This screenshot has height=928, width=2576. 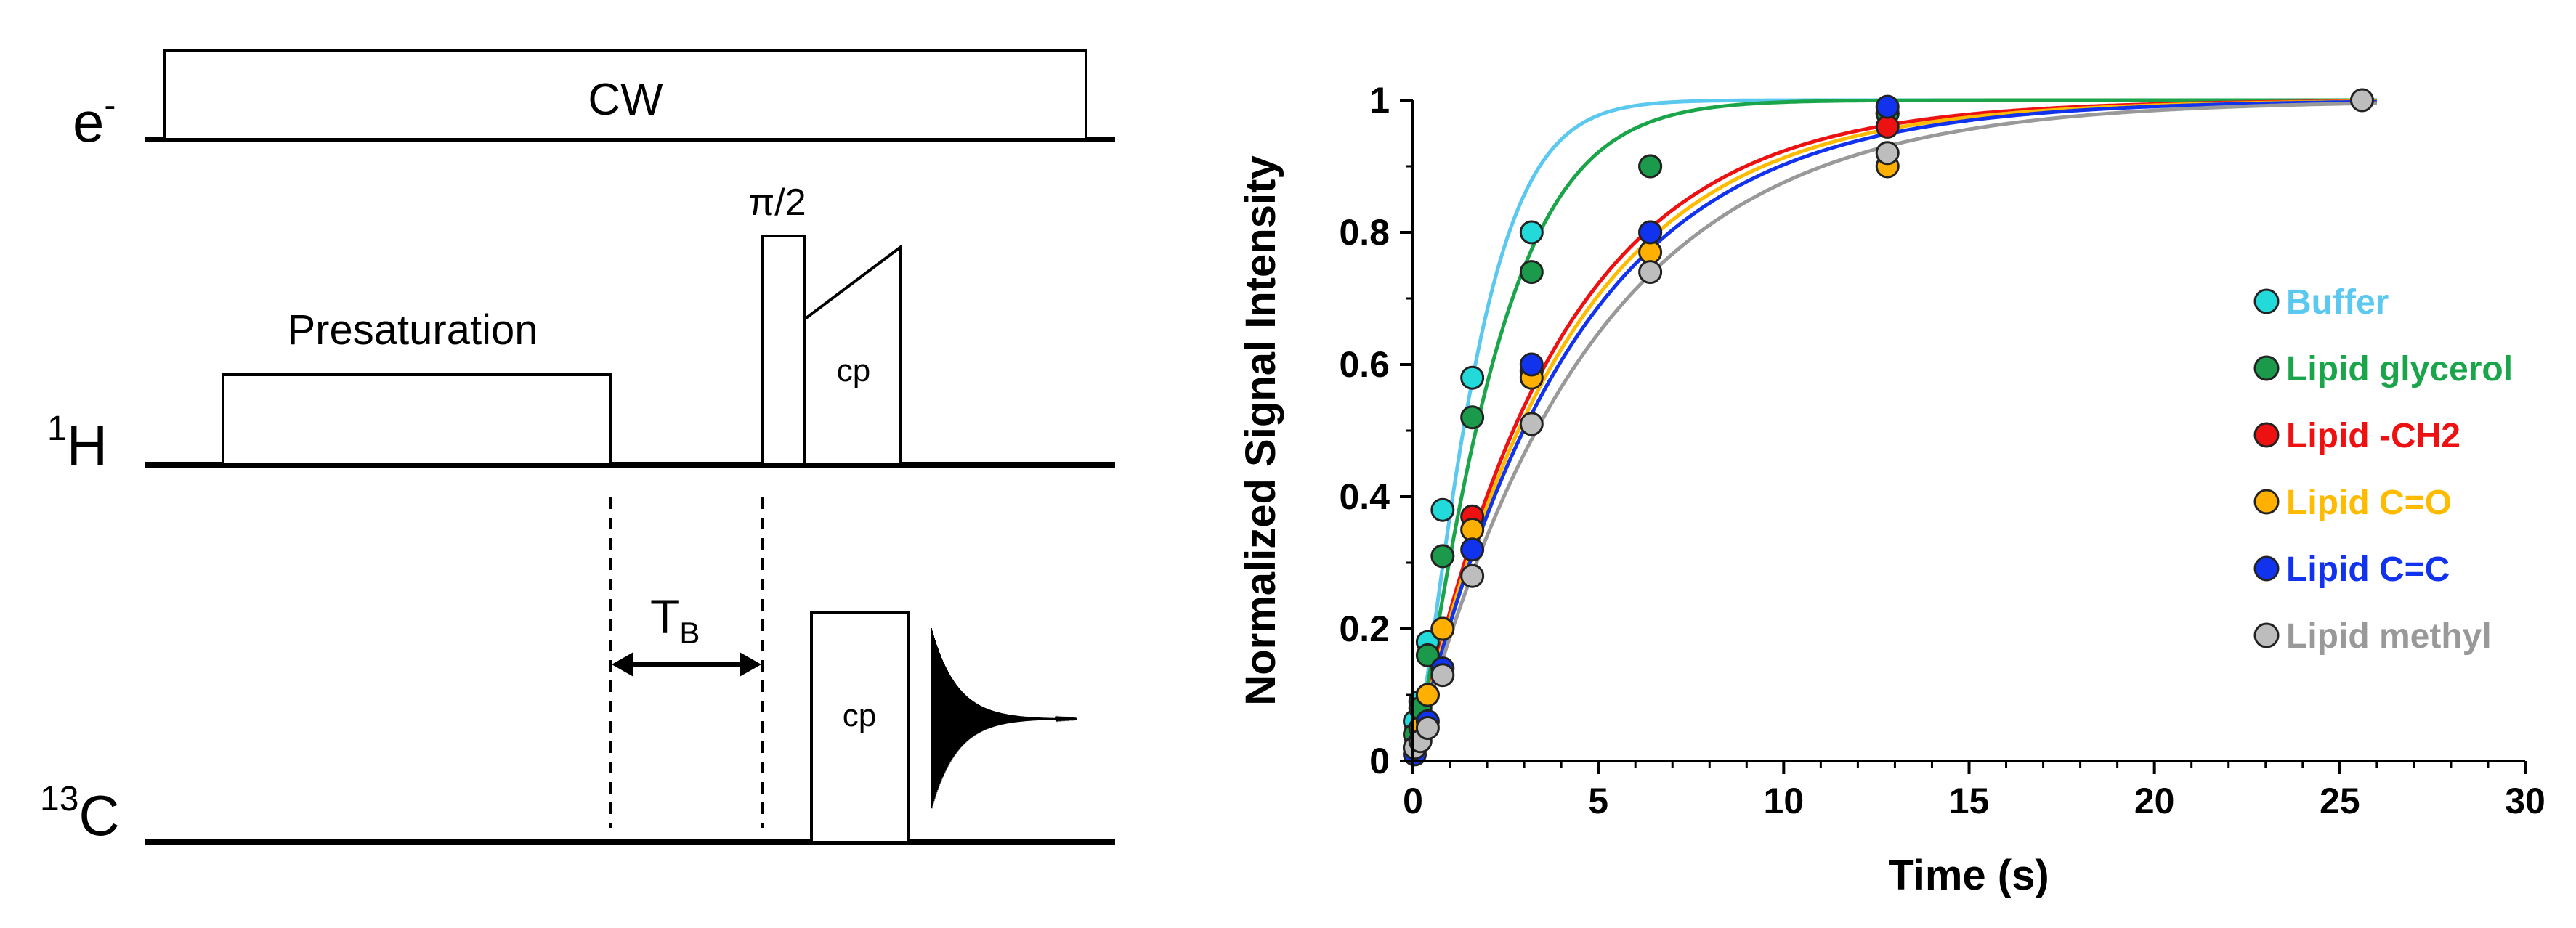 I want to click on proton-cp-ramp, so click(x=853, y=354).